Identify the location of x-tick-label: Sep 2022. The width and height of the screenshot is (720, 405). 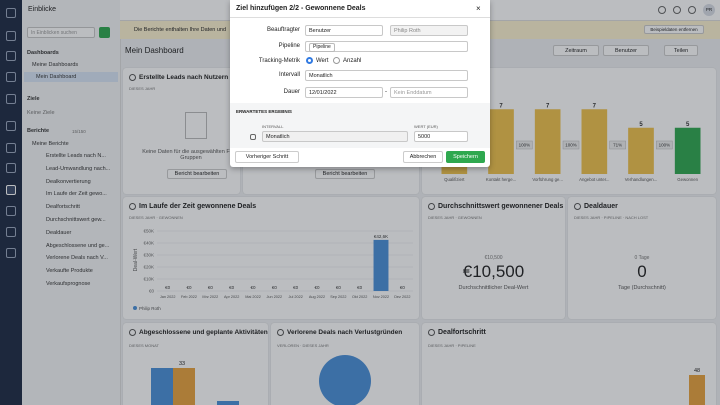
(338, 297).